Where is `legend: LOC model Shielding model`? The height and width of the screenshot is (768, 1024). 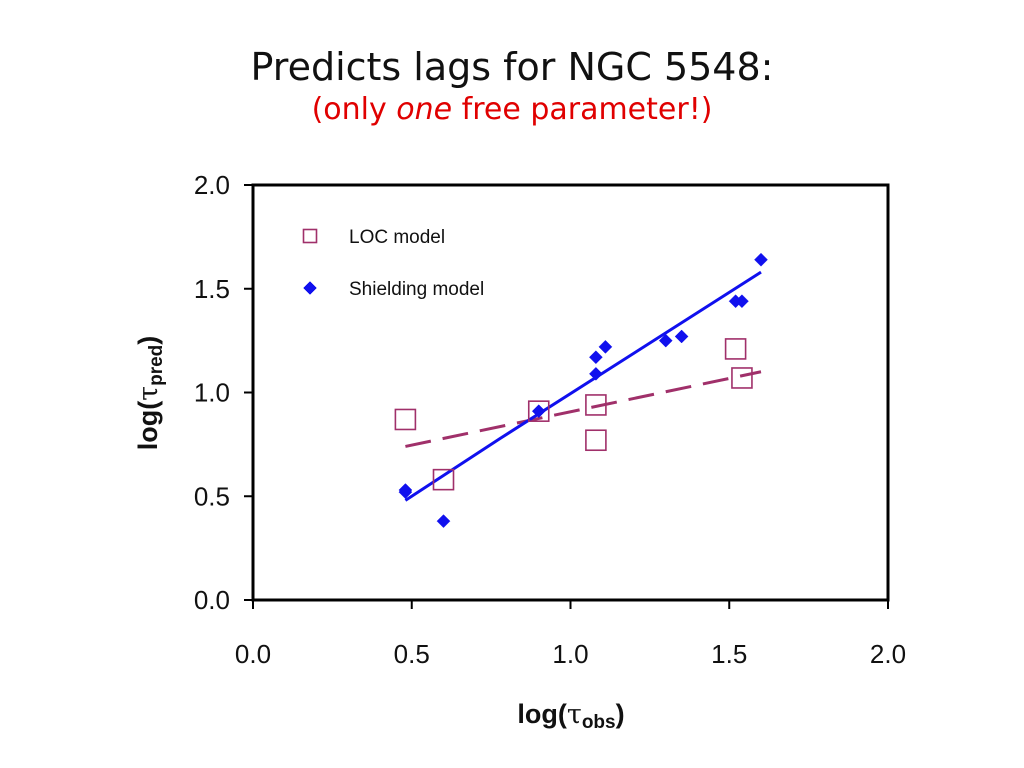 legend: LOC model Shielding model is located at coordinates (393, 263).